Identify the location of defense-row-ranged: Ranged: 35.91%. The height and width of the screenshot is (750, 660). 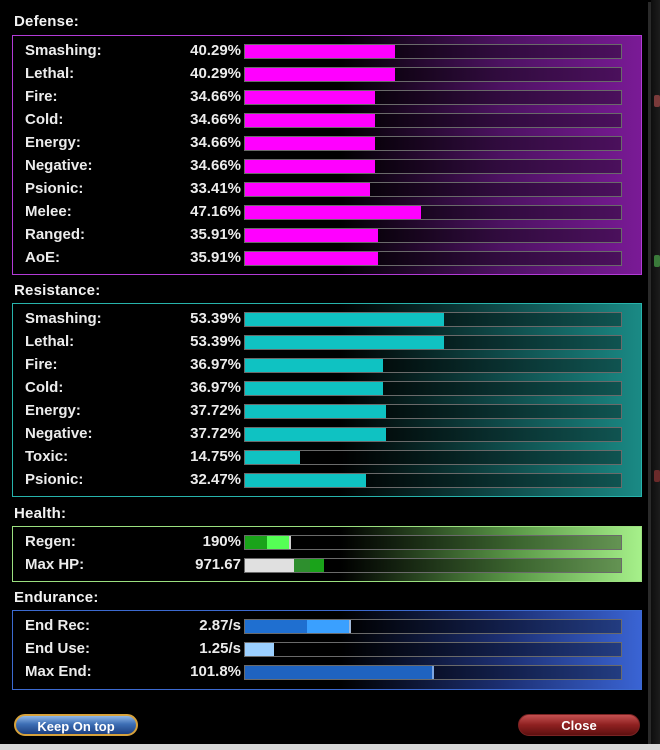
(328, 235).